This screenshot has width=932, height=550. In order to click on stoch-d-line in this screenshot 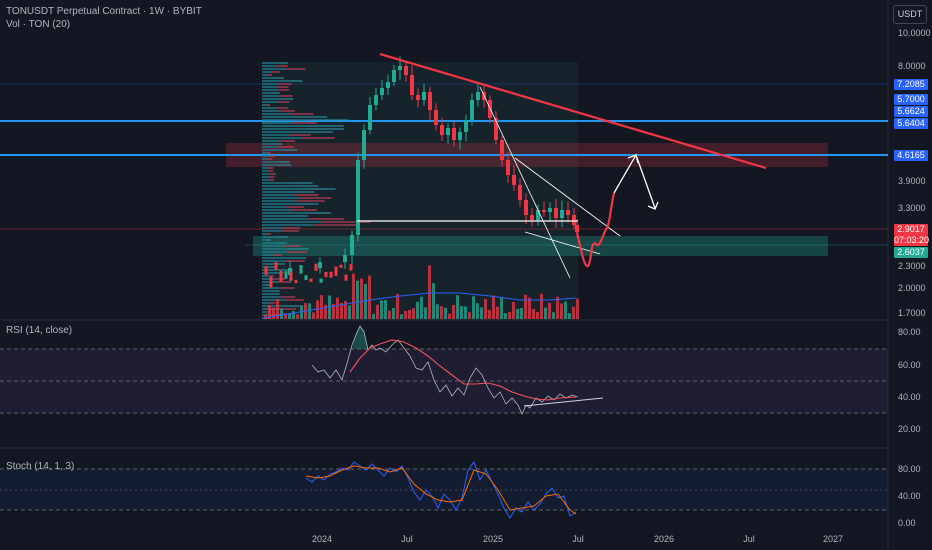, I will do `click(441, 490)`.